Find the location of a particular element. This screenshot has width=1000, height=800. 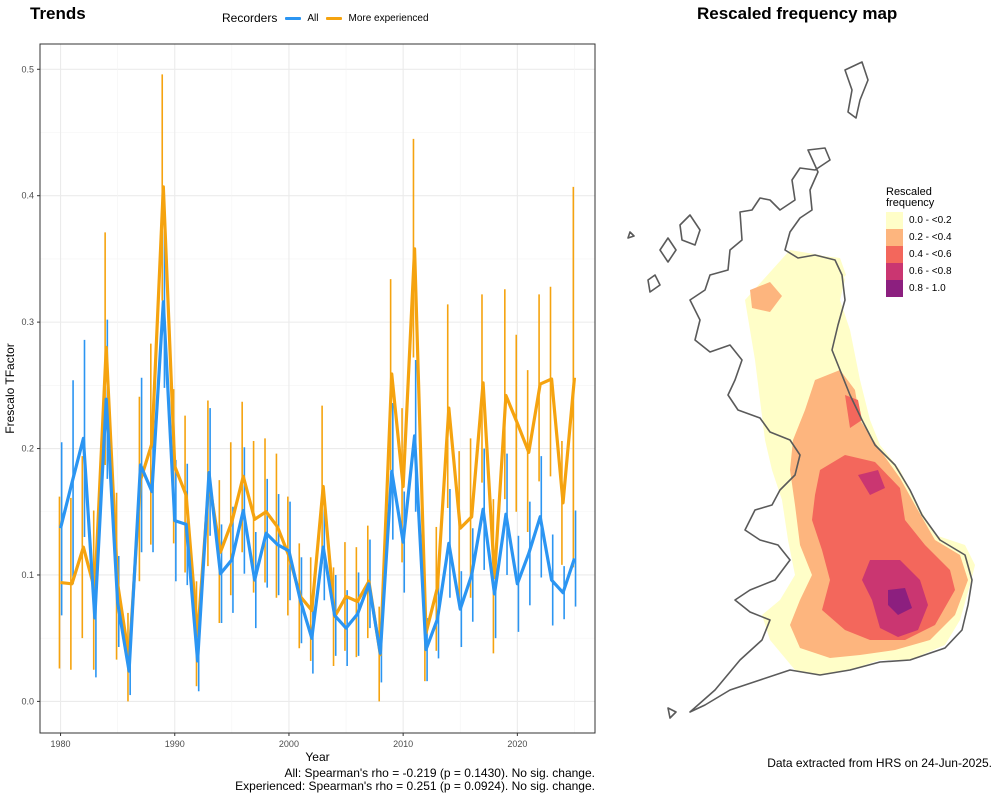

map-legend-label: 0.4 - <0.6 is located at coordinates (930, 254).